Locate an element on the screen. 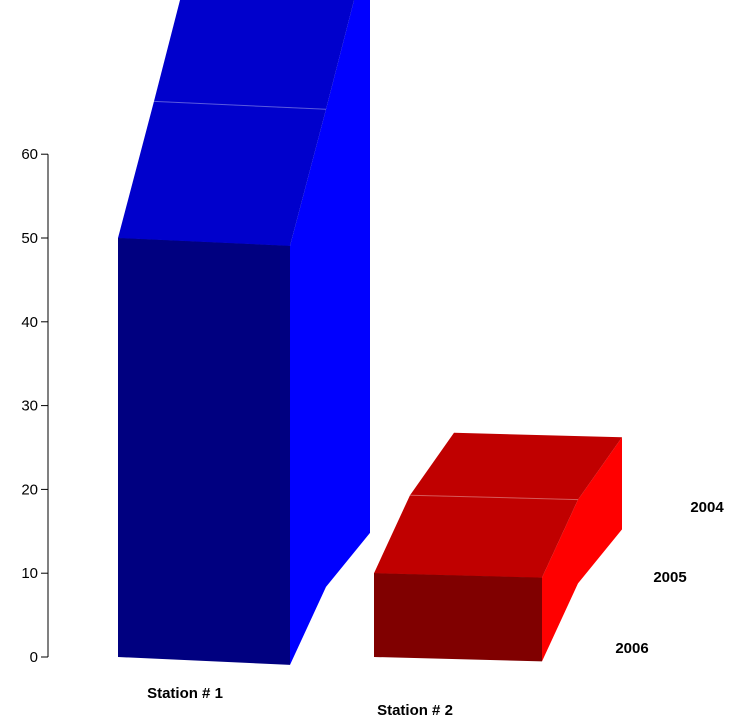  y-axis: 0 10 20 30 40 50 60 is located at coordinates (35, 406).